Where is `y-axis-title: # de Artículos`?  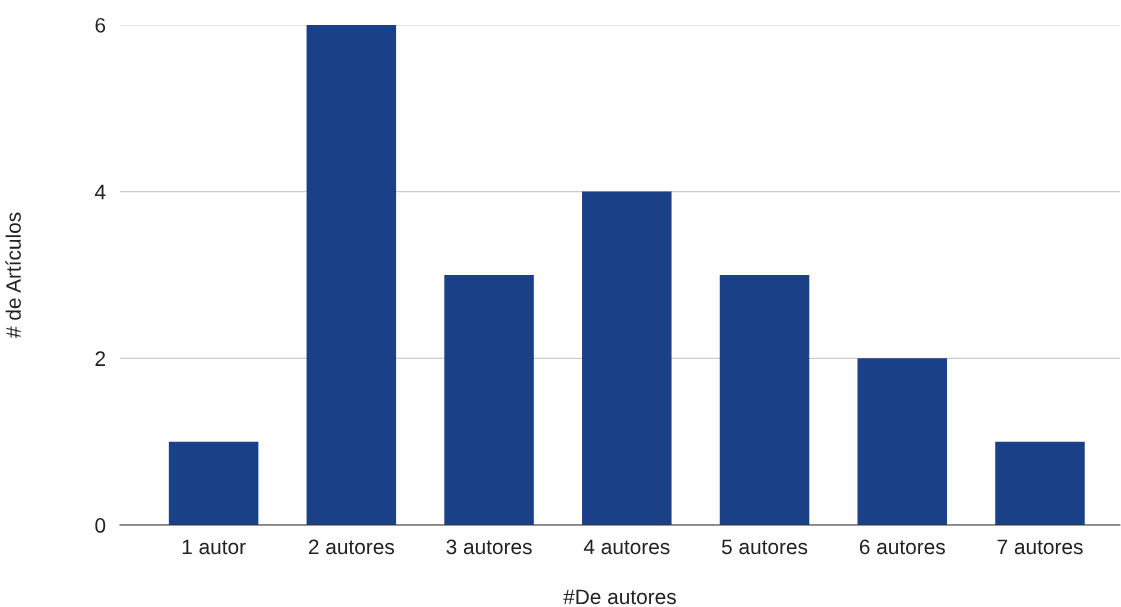 y-axis-title: # de Artículos is located at coordinates (13, 275).